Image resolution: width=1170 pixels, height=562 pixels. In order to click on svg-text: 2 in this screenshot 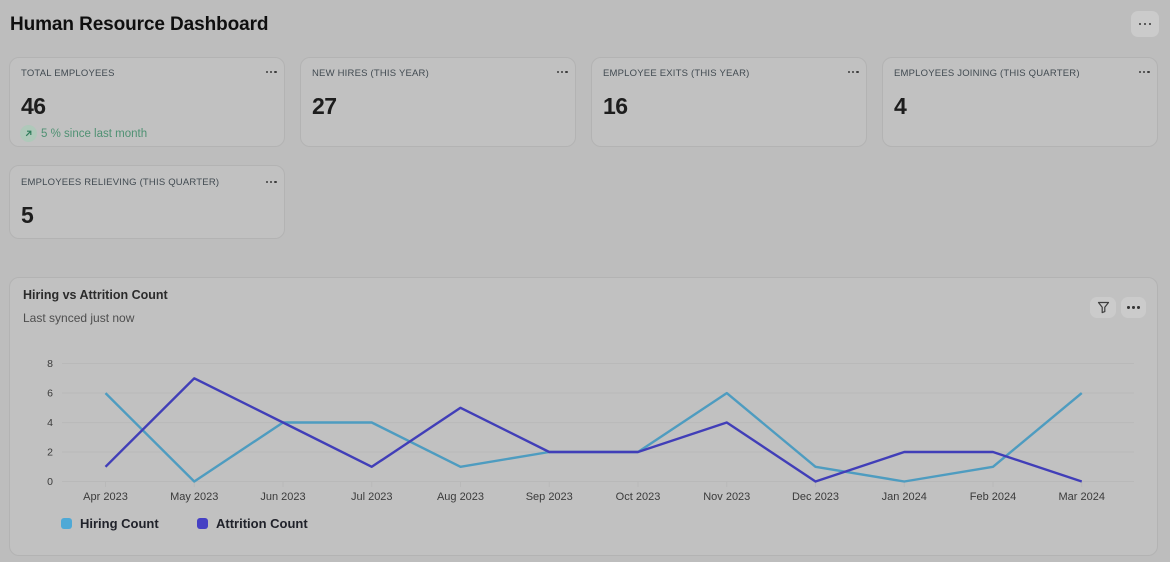, I will do `click(50, 453)`.